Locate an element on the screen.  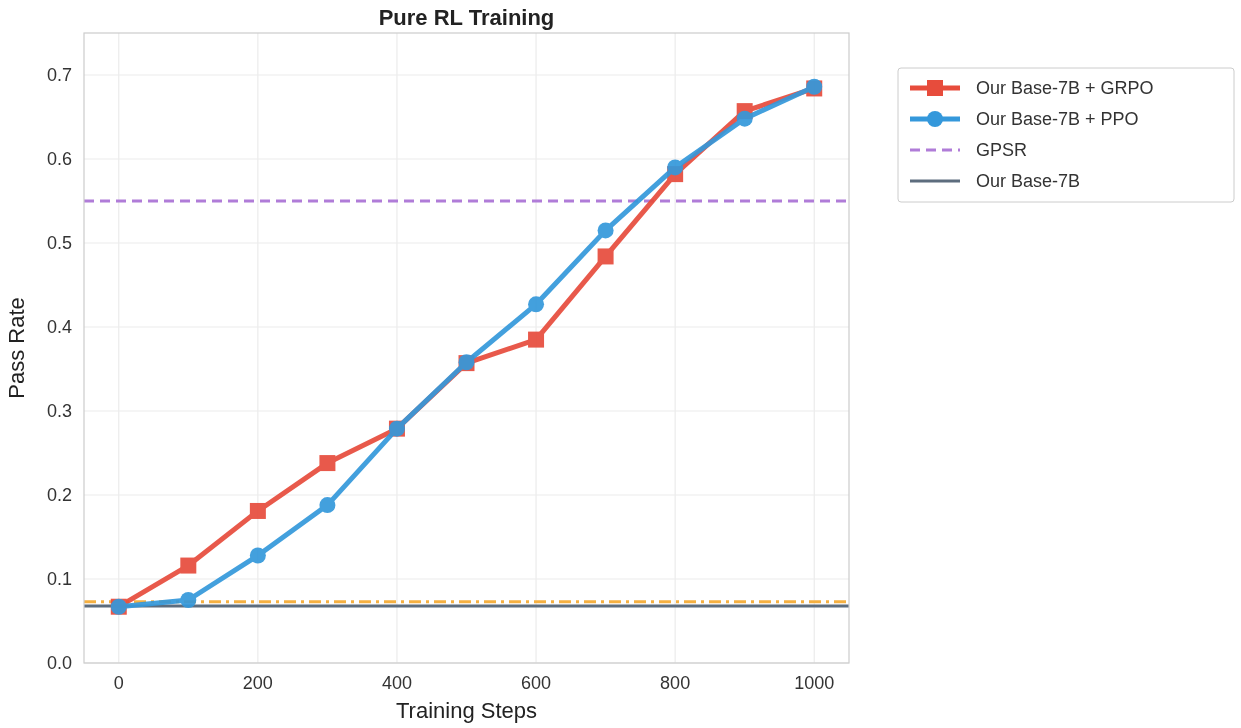
y-tick-label: 0.4 is located at coordinates (59, 327).